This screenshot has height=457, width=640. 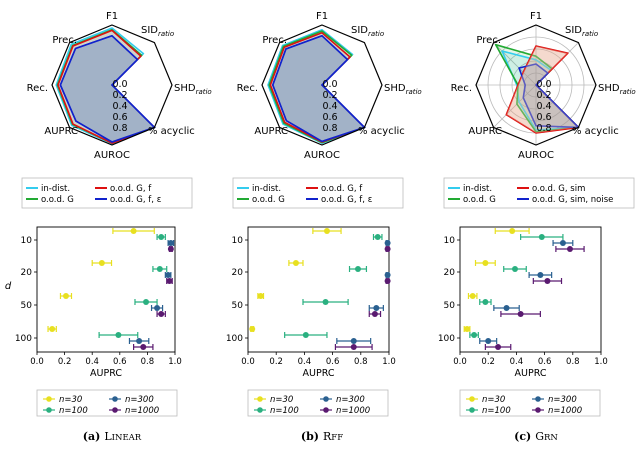 I want to click on caption-first: G, so click(x=539, y=436).